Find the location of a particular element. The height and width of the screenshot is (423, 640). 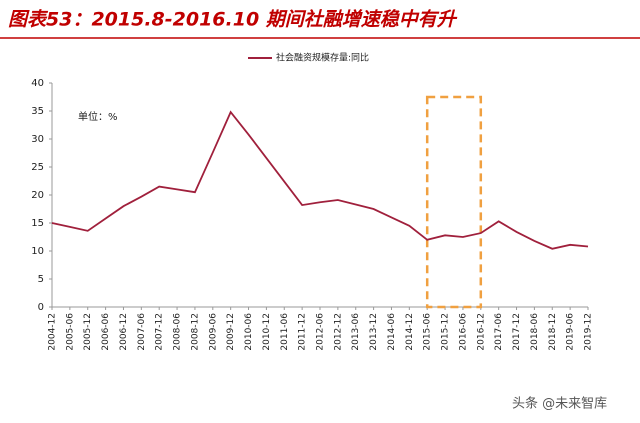

chart-title: 图表53：2015.8-2016.10 期间社融增速稳中有升 is located at coordinates (233, 20).